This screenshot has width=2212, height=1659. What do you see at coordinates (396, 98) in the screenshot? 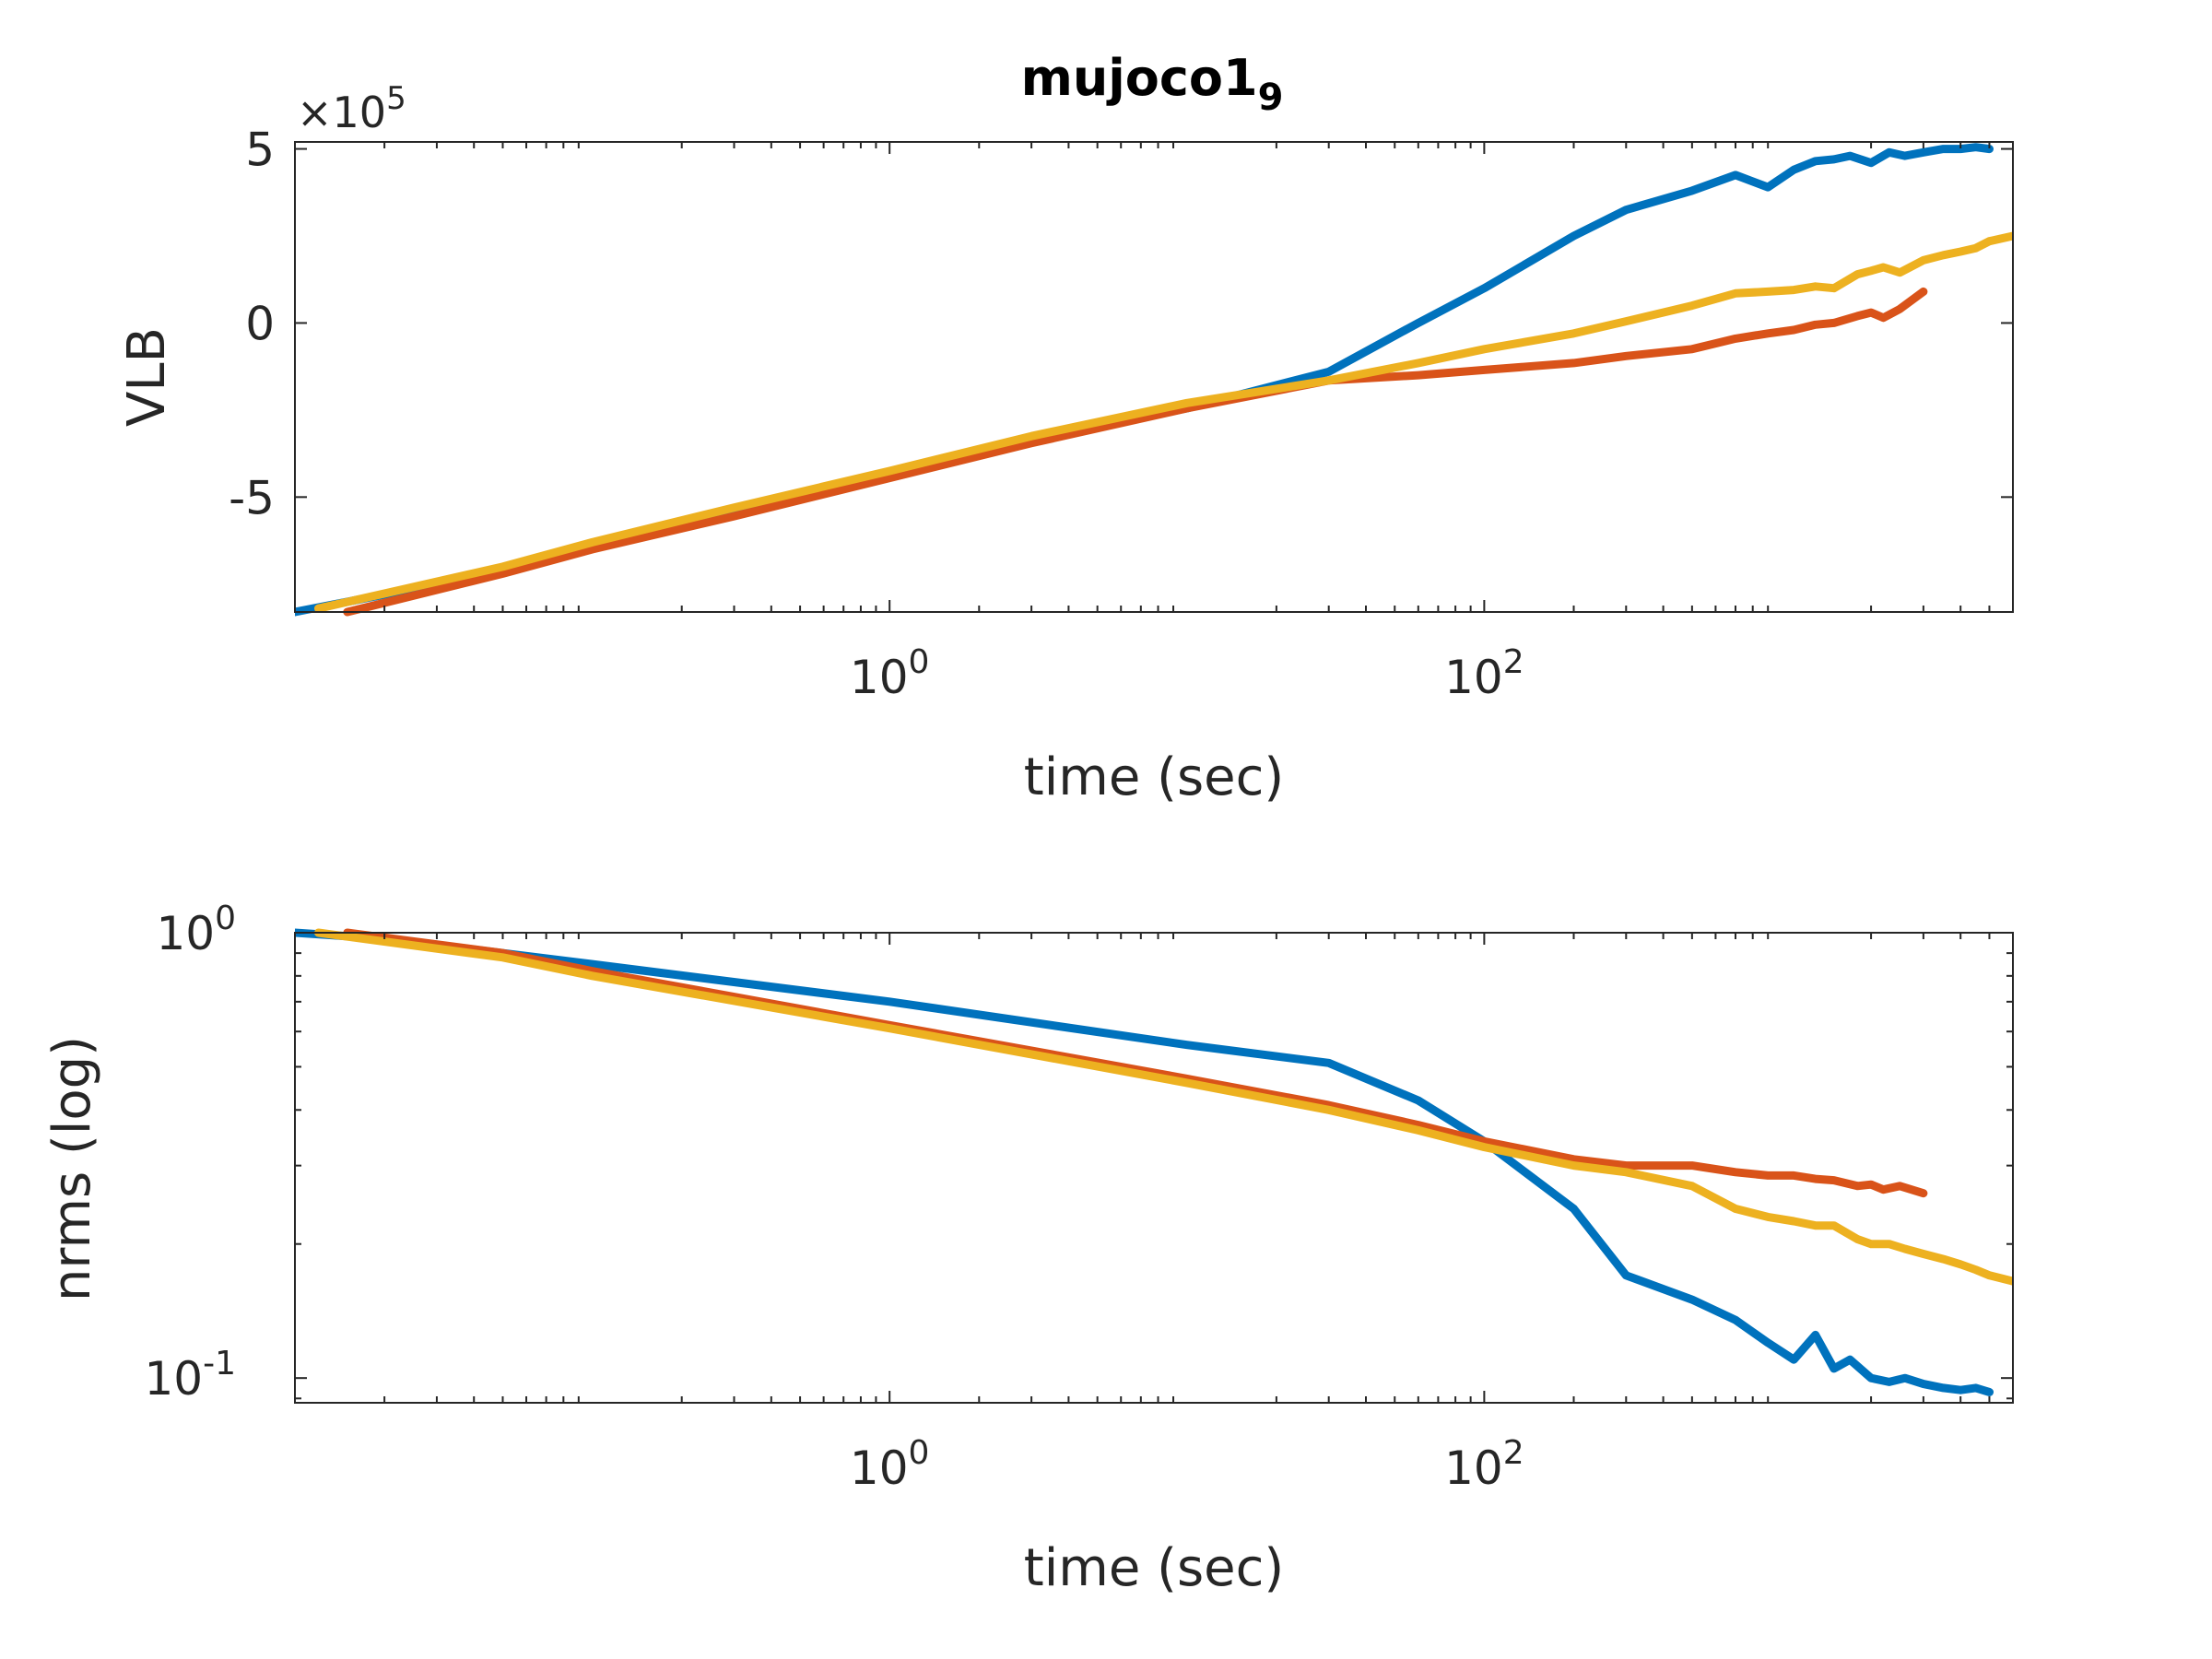
I see `vlb-y-multiplier-exponent: 5` at bounding box center [396, 98].